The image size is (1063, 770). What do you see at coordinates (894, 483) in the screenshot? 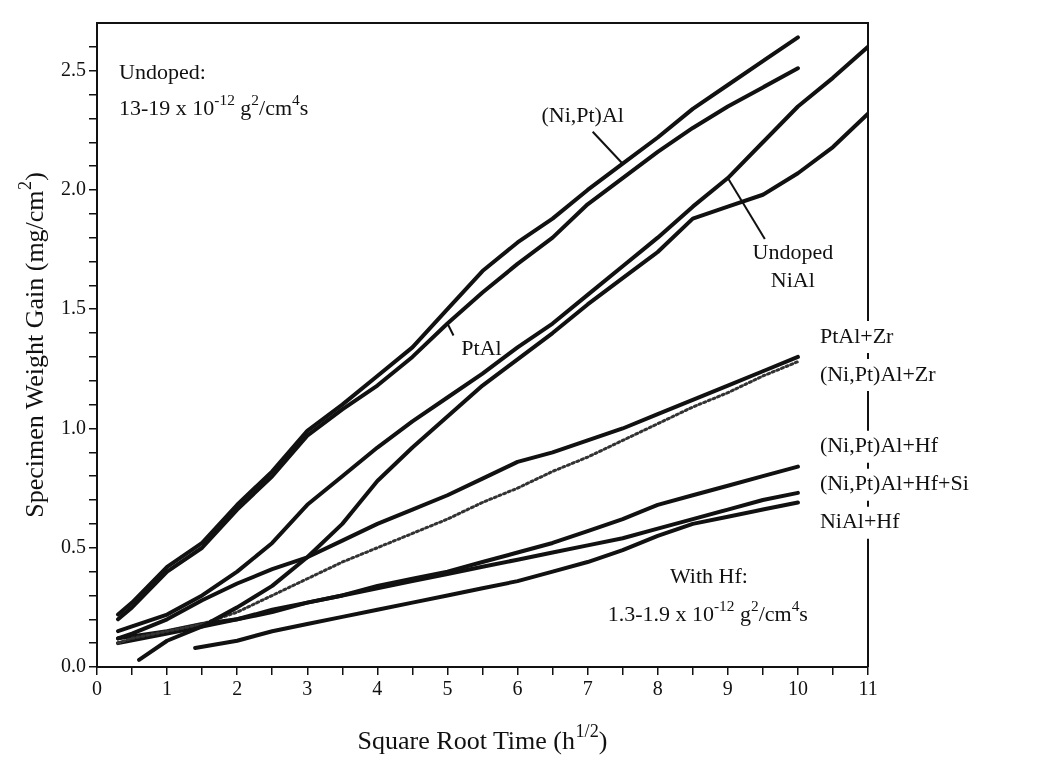
I see `series-label: (Ni,Pt)Al+Hf+Si` at bounding box center [894, 483].